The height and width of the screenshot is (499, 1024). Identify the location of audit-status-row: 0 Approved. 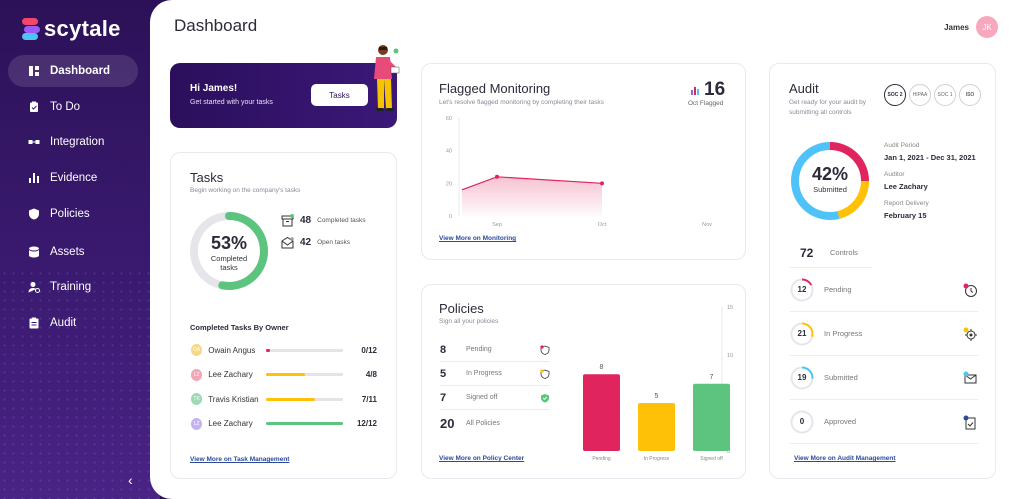
(884, 422).